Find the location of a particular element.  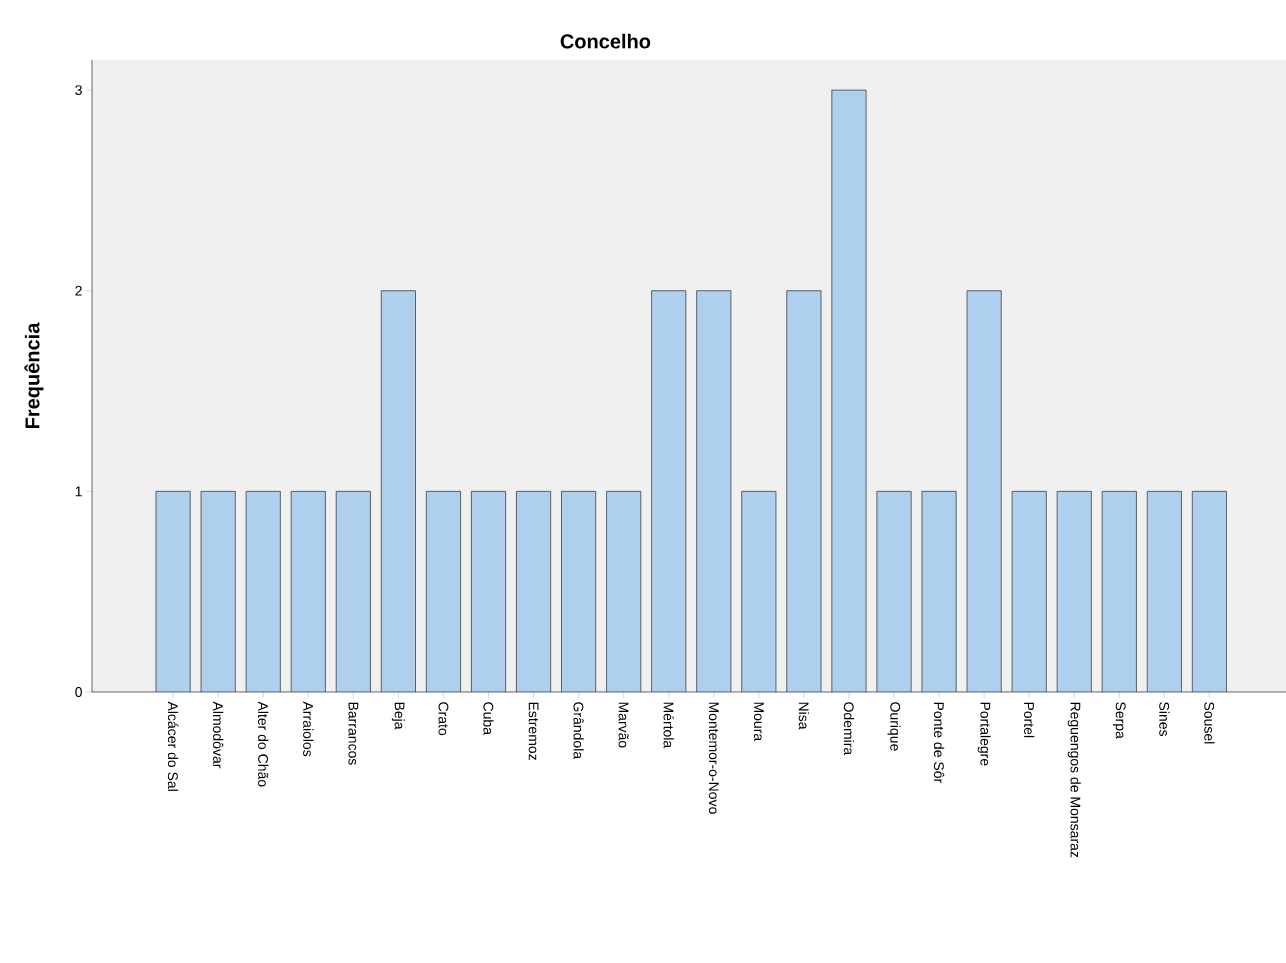

x-tick-label: Nisa is located at coordinates (804, 716).